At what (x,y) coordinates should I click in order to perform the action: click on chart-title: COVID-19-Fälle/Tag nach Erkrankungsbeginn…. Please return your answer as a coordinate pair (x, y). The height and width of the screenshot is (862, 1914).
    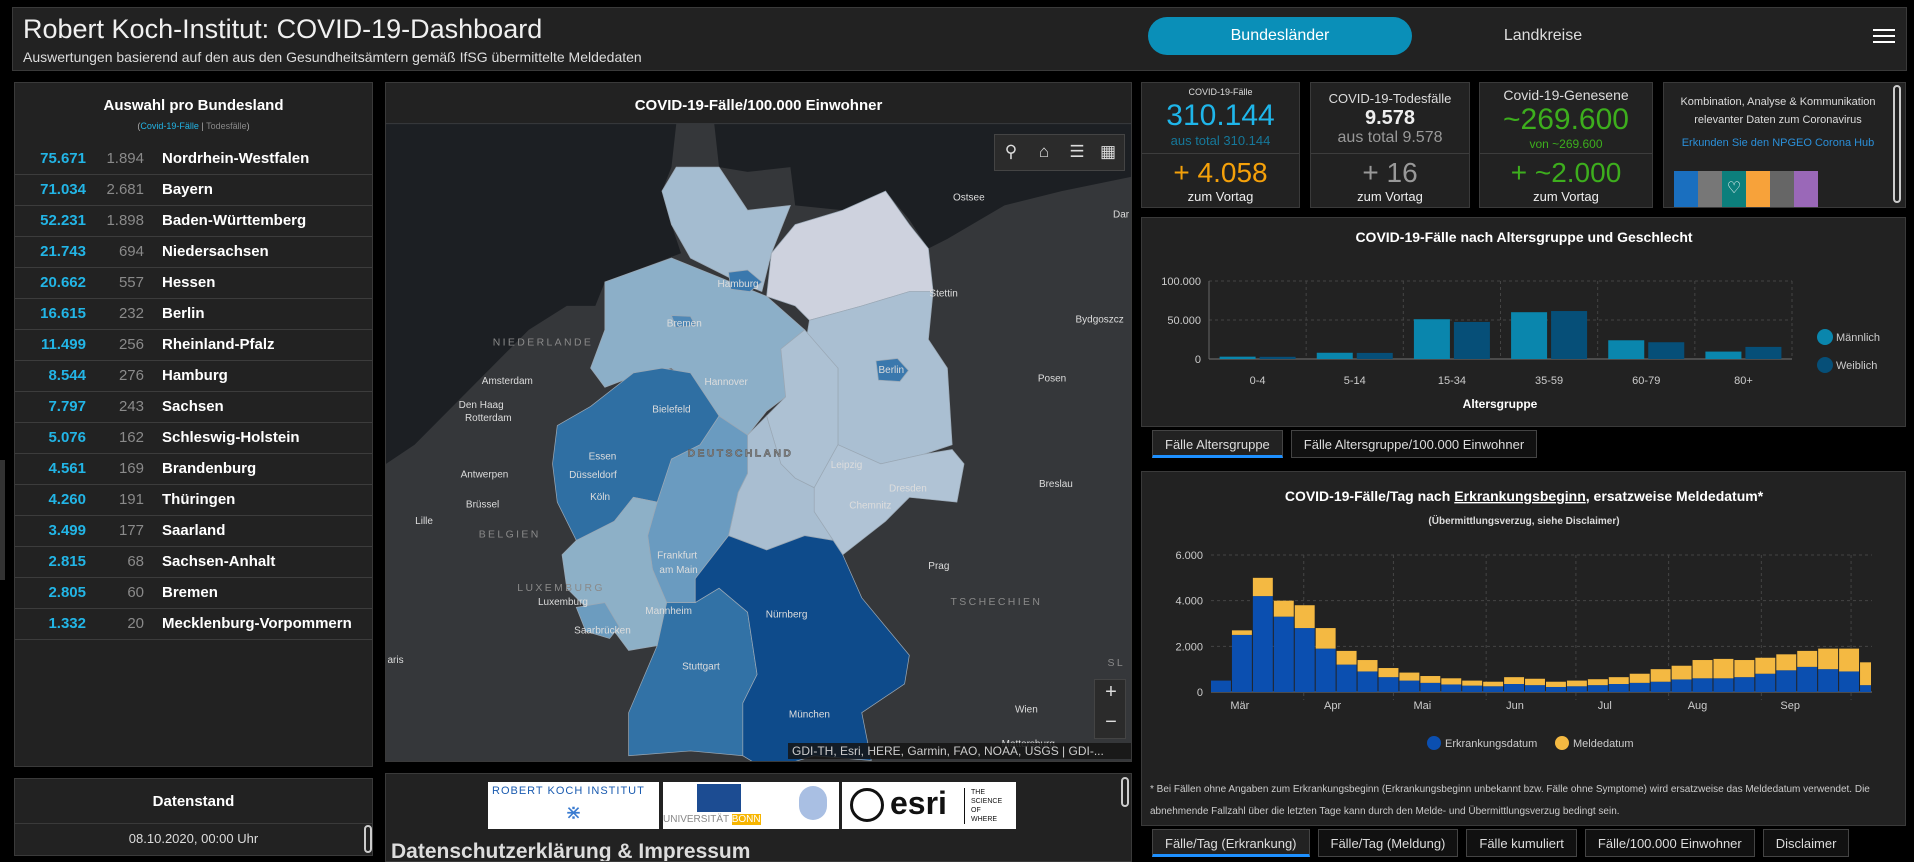
    Looking at the image, I should click on (1524, 496).